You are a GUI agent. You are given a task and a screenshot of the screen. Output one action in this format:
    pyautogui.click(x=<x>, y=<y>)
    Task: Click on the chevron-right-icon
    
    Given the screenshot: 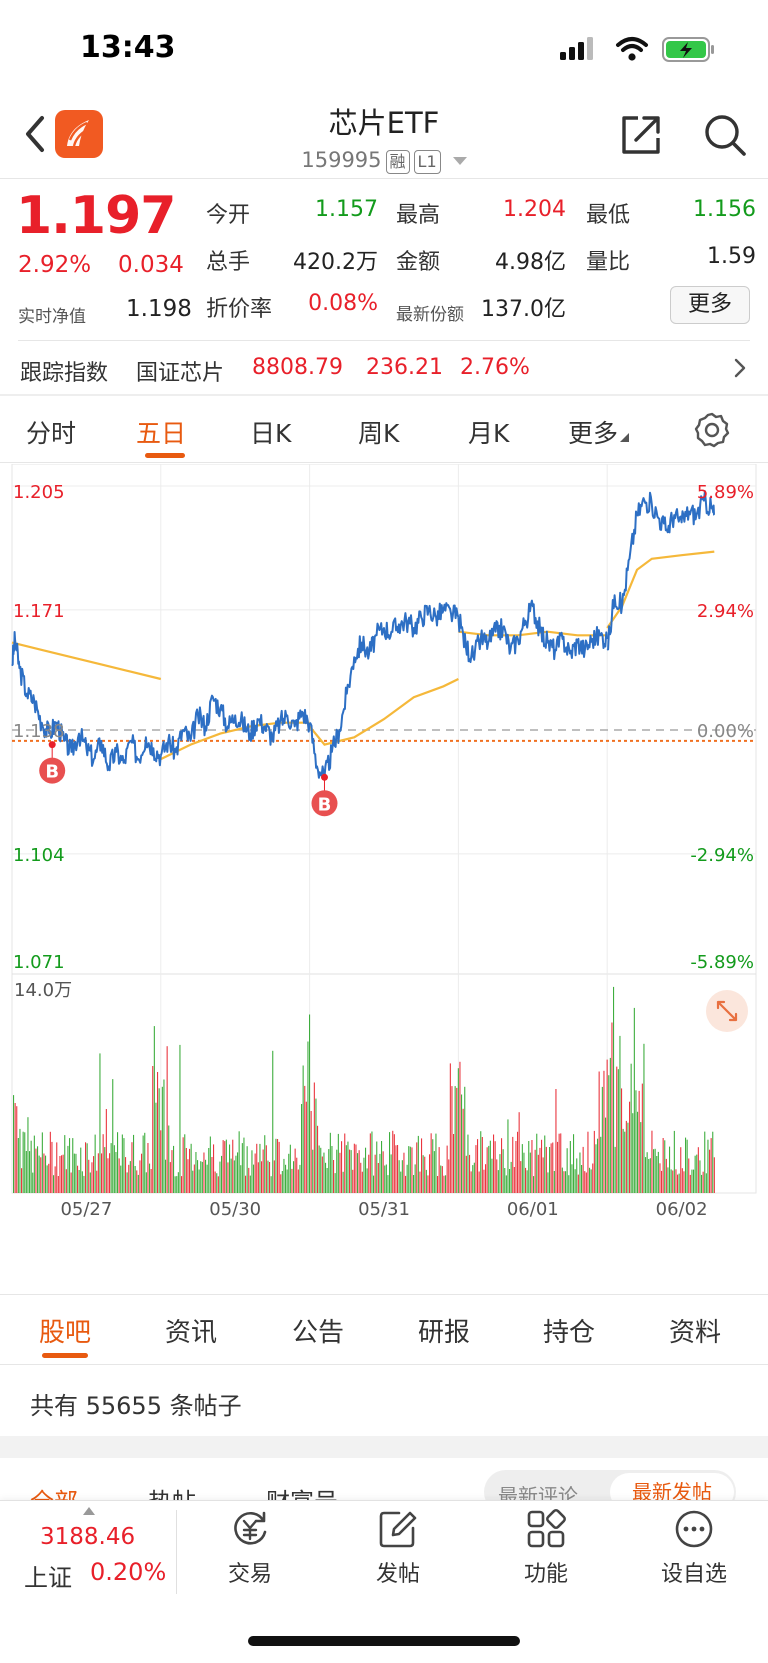 What is the action you would take?
    pyautogui.click(x=740, y=368)
    